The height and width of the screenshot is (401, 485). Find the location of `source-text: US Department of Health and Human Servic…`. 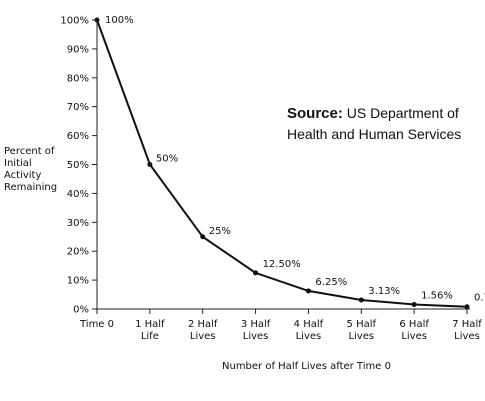

source-text: US Department of Health and Human Servic… is located at coordinates (374, 123).